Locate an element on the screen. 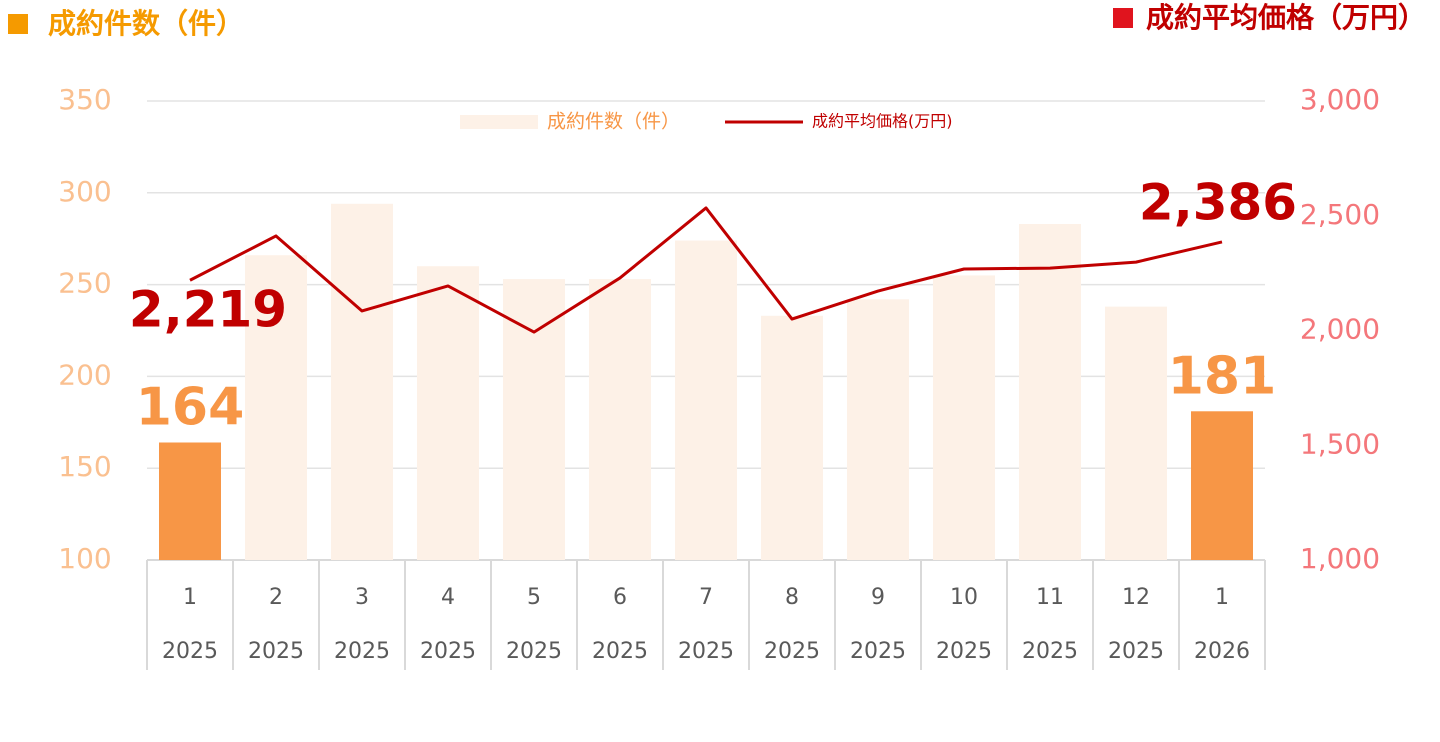 The height and width of the screenshot is (742, 1440). x-tick-label: 7 is located at coordinates (706, 597).